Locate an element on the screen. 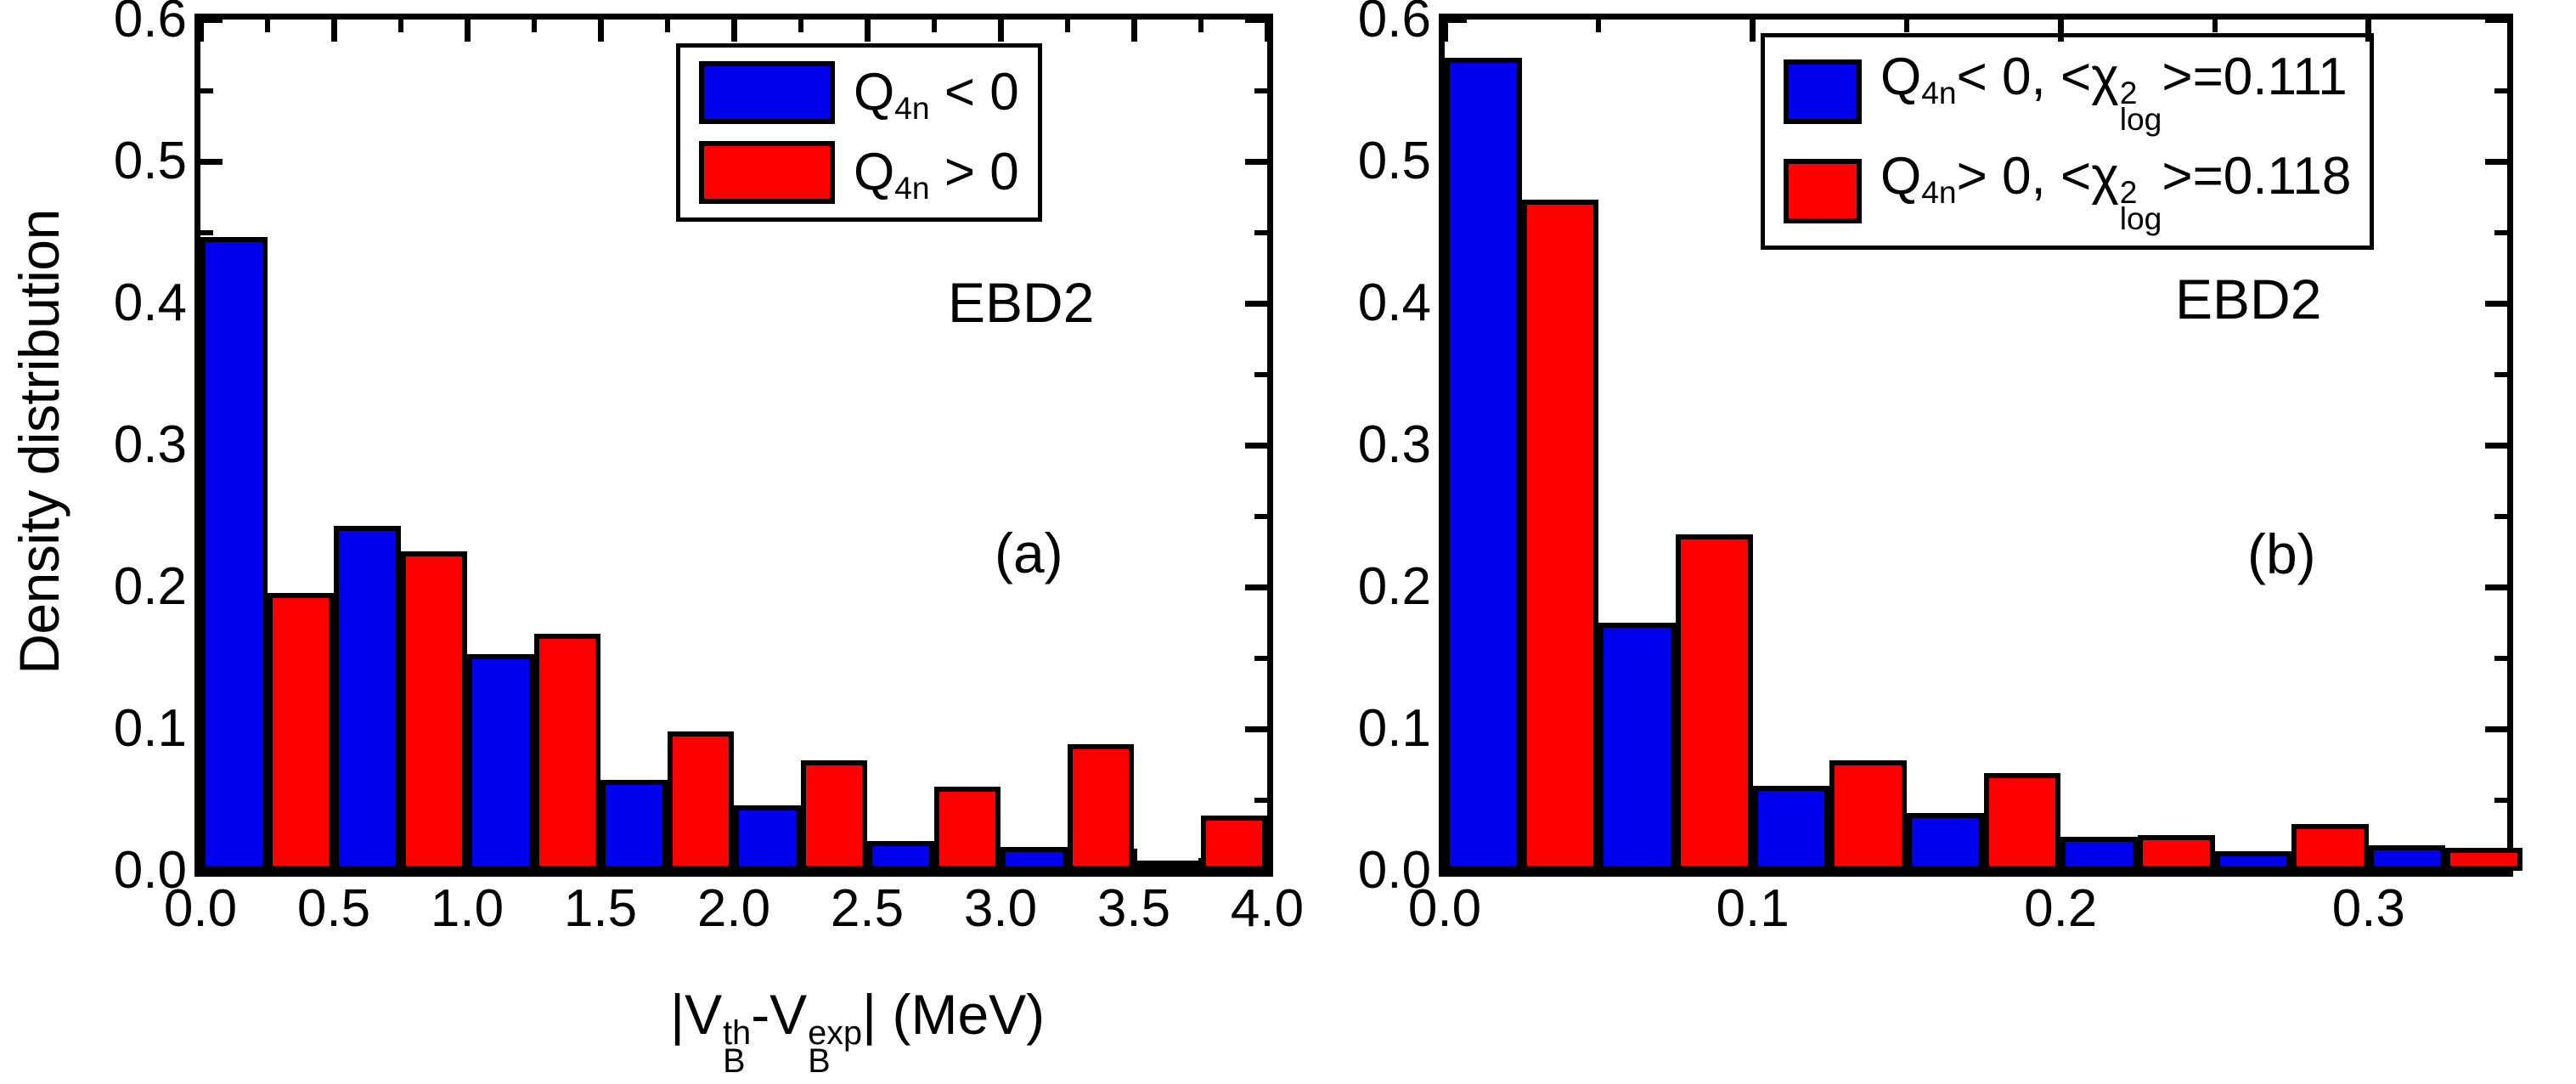 The image size is (2576, 1084). legend-entry: Q4n > 0 is located at coordinates (859, 172).